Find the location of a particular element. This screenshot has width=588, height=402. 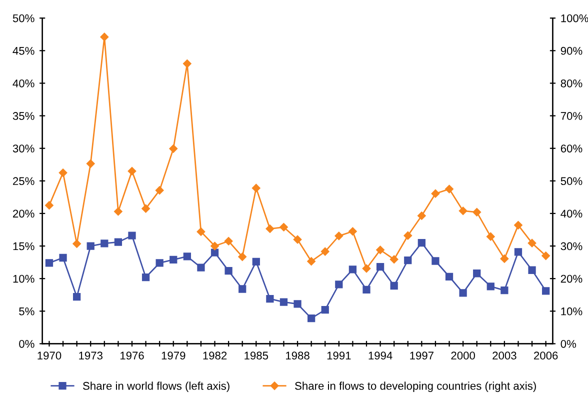

y-tick-label: 15% is located at coordinates (23, 246).